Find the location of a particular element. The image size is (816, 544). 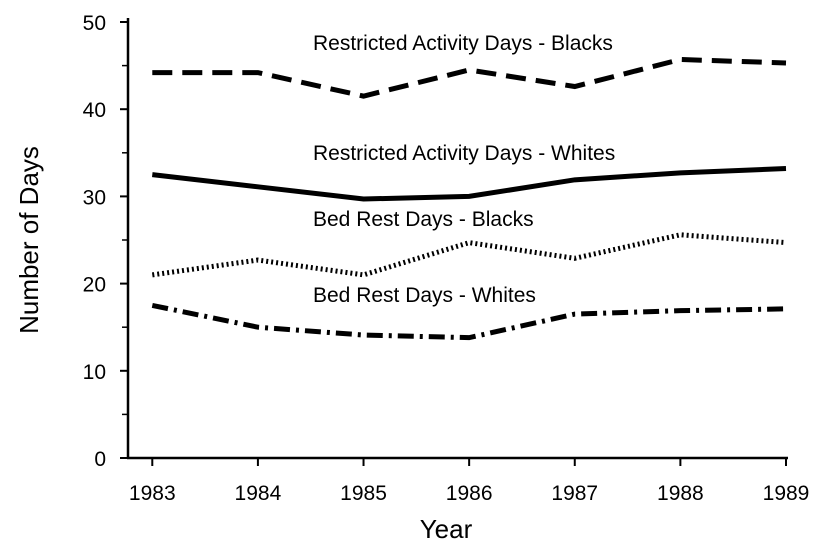

x-axis-title: Year is located at coordinates (446, 529).